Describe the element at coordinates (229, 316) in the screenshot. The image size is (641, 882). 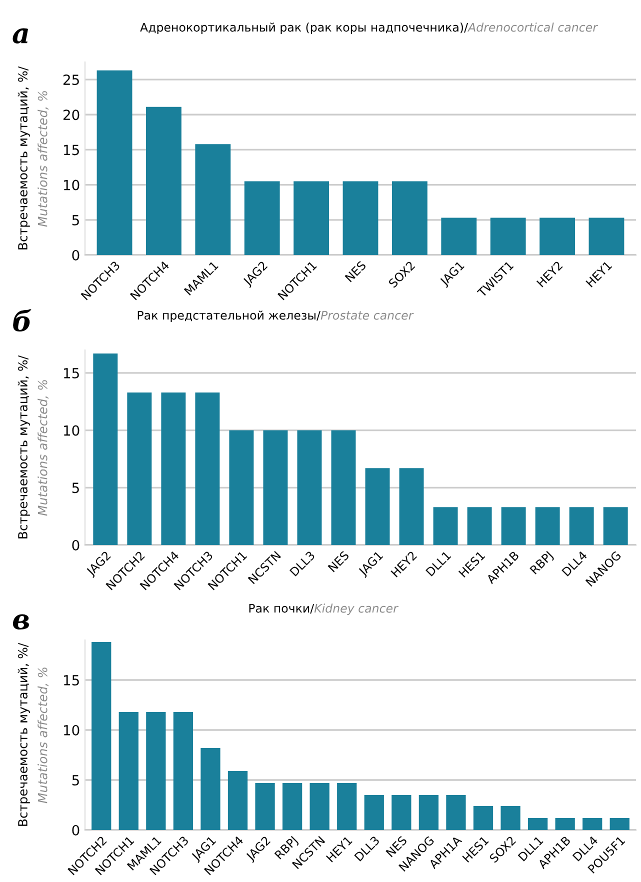
I see `chart-title: Рак предстательной железы/` at that location.